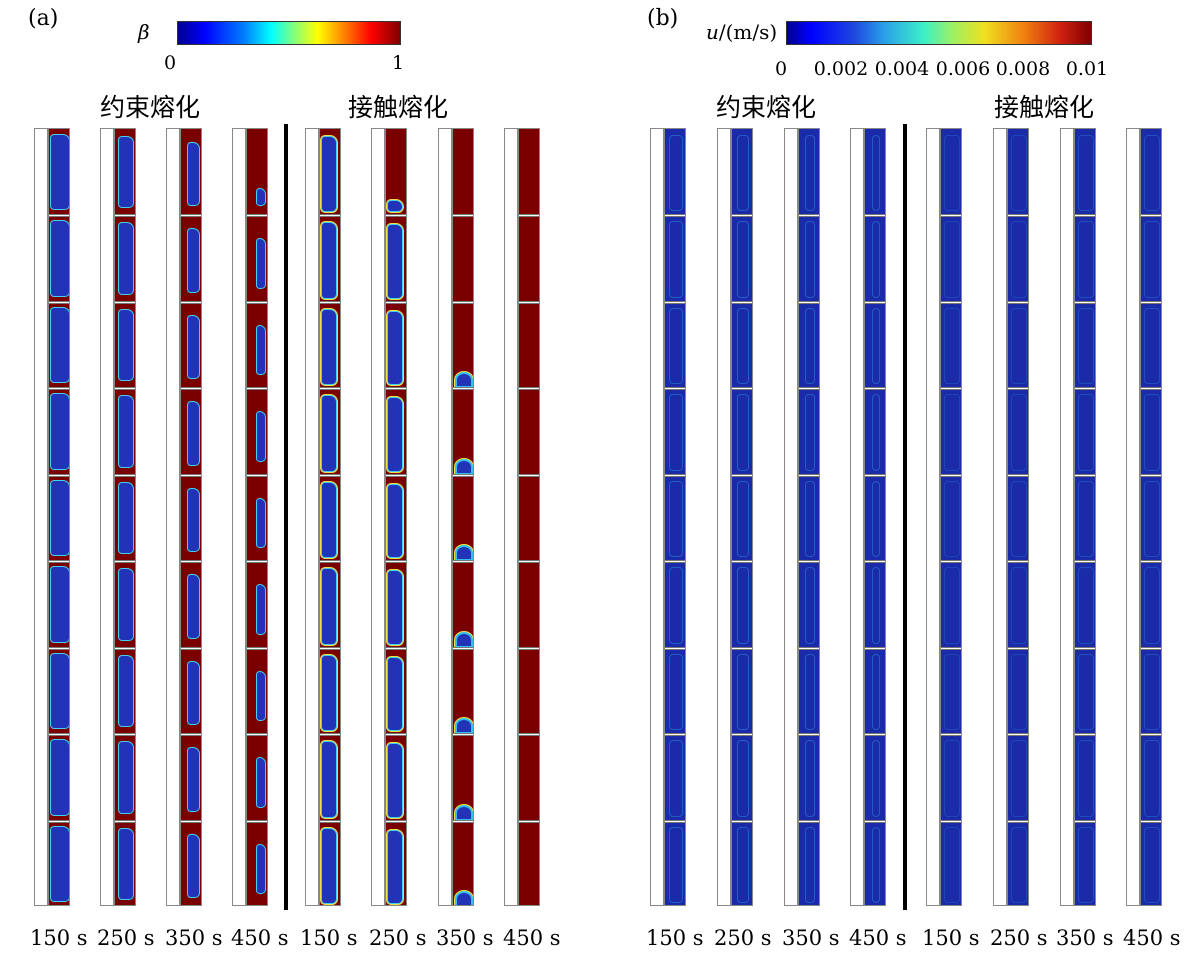  I want to click on colorbar-a-max: 1, so click(398, 63).